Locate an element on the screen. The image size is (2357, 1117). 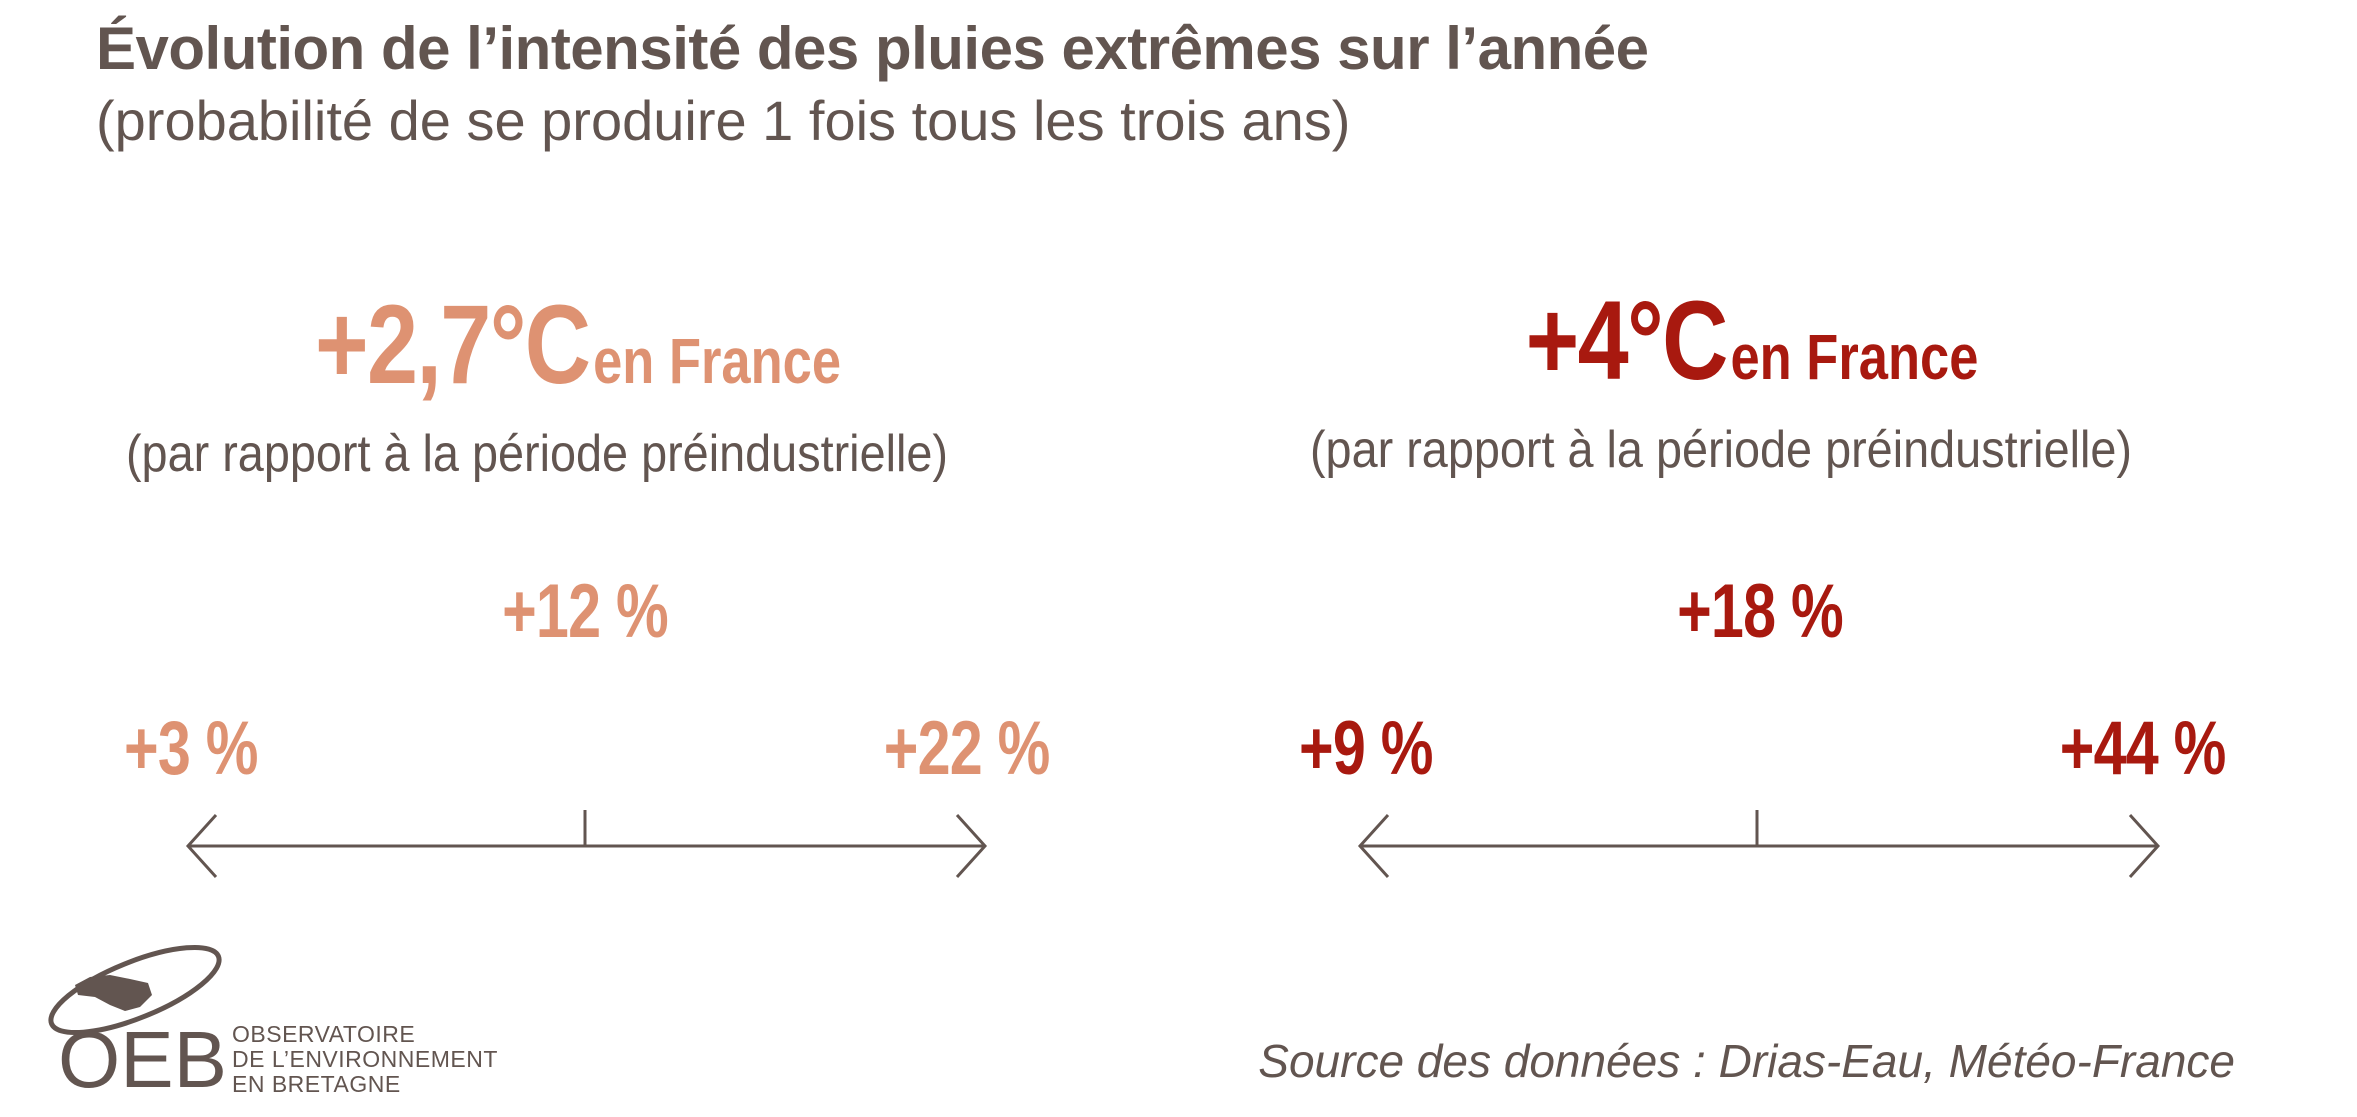
logo-line: OBSERVATOIRE is located at coordinates (324, 1034).